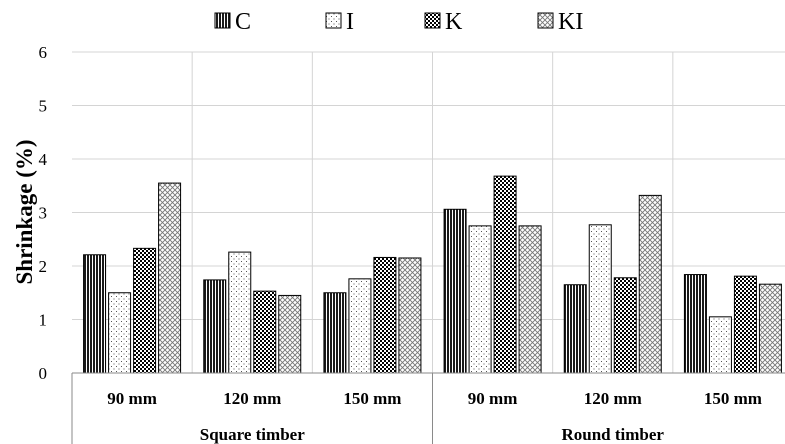 The width and height of the screenshot is (785, 444). What do you see at coordinates (333, 20) in the screenshot?
I see `legend-swatch-i` at bounding box center [333, 20].